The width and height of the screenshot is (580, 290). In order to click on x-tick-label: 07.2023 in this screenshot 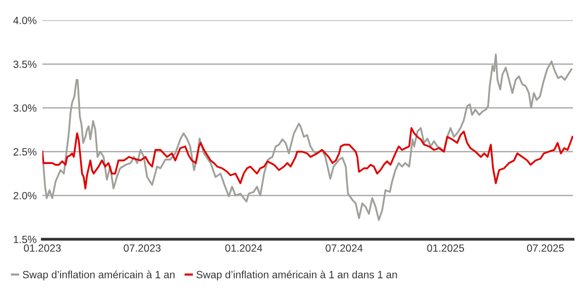, I will do `click(142, 248)`.